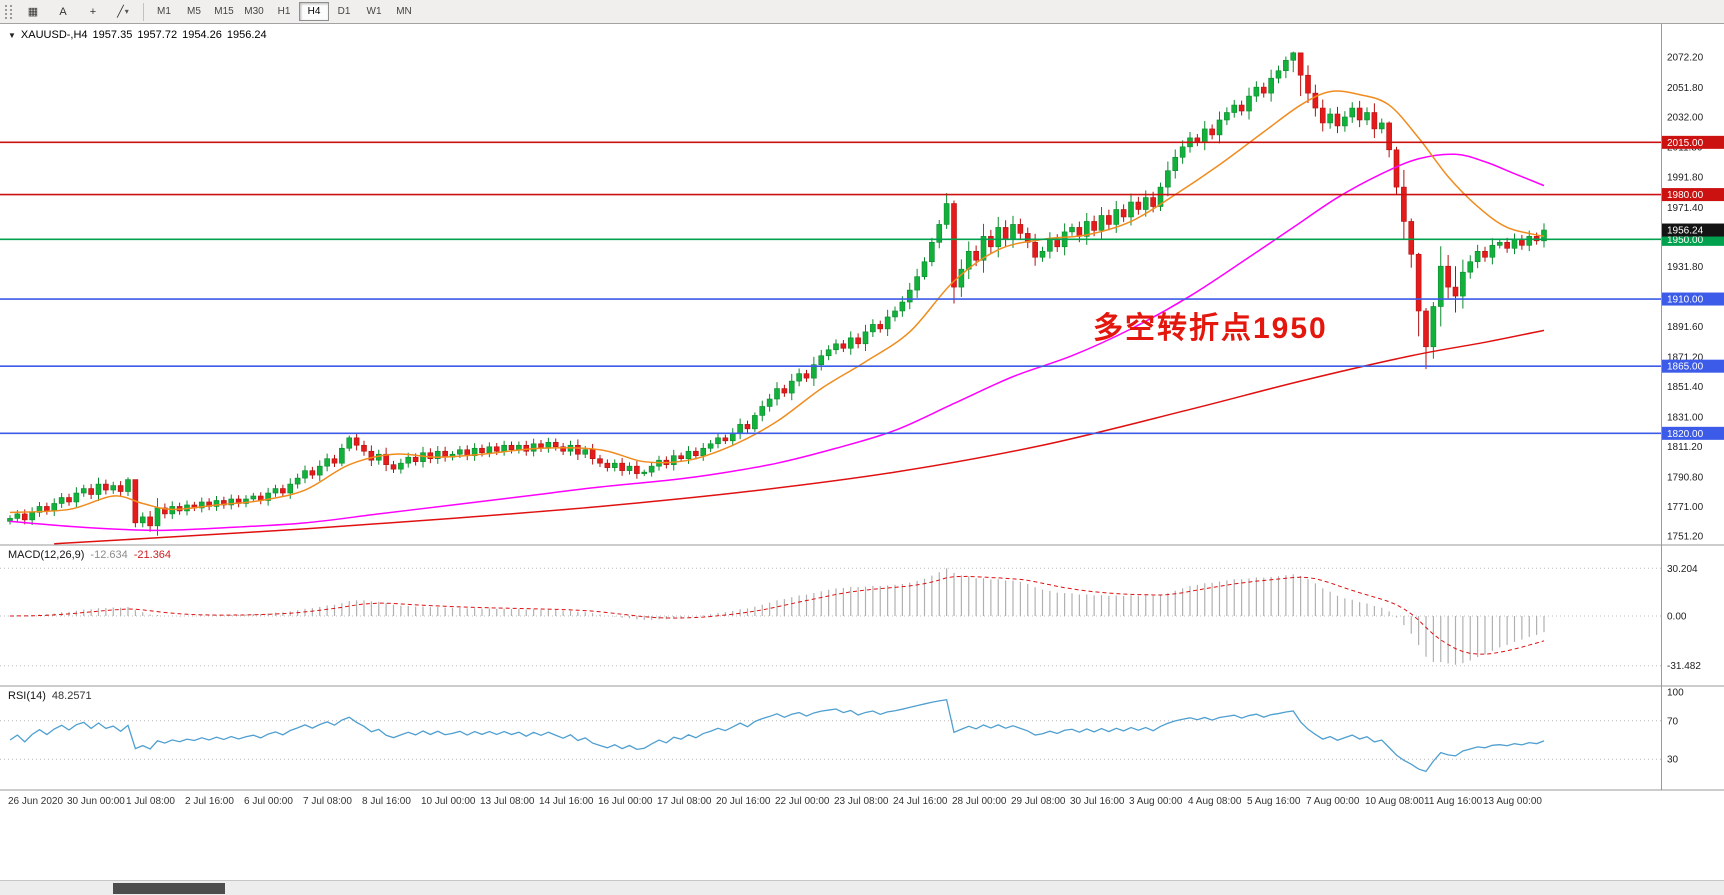 This screenshot has height=895, width=1724. Describe the element at coordinates (54, 35) in the screenshot. I see `symbol-period-label: XAUUSD-,H4` at that location.